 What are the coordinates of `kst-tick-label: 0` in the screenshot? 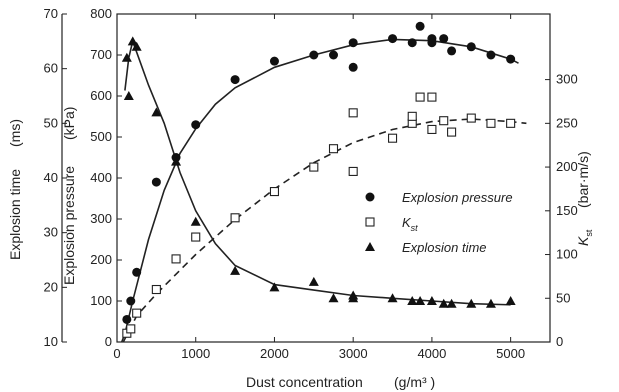 It's located at (559, 341).